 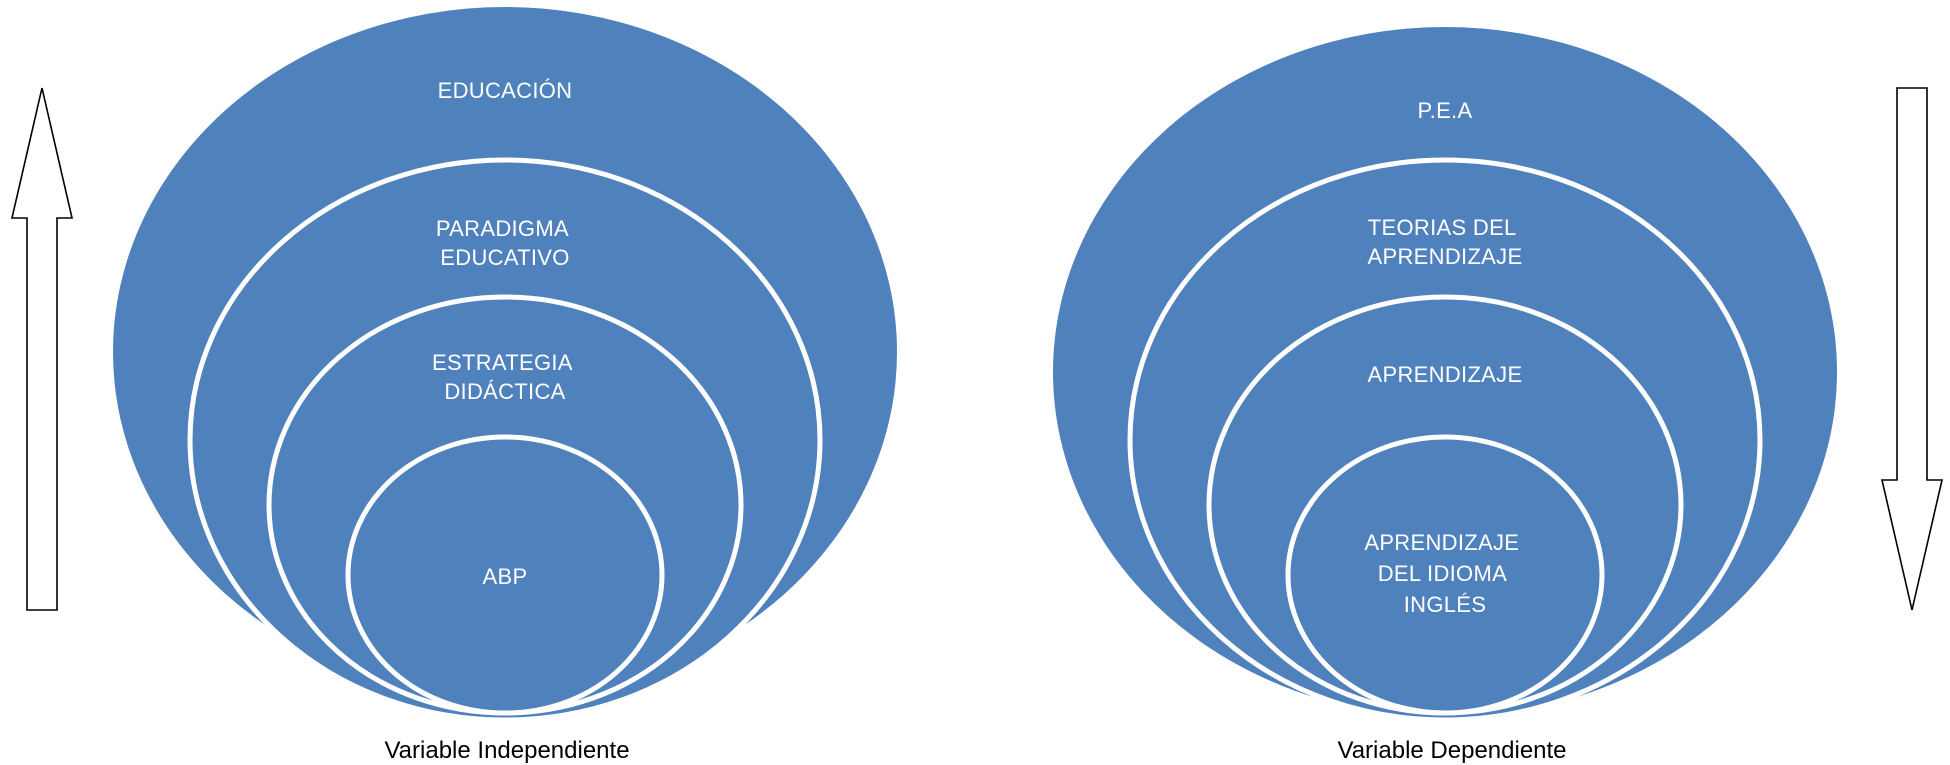 What do you see at coordinates (505, 377) in the screenshot?
I see `level-3-label: ESTRATEGIA DIDÁCTICA` at bounding box center [505, 377].